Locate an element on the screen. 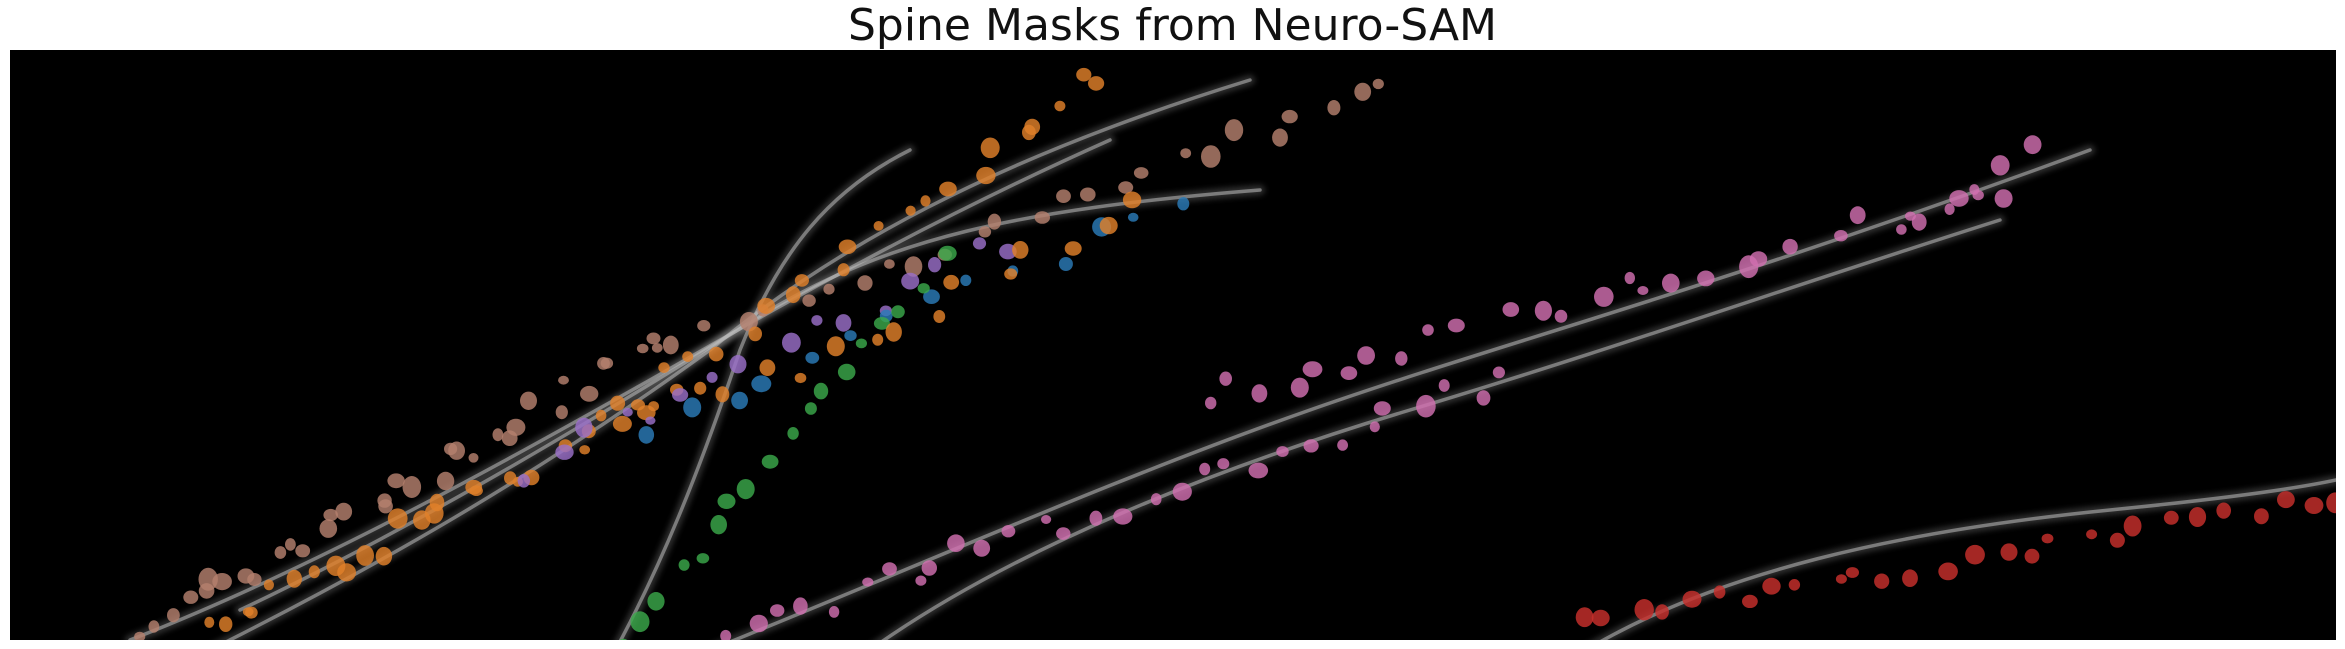 The width and height of the screenshot is (2345, 649). dendrite is located at coordinates (765, 394).